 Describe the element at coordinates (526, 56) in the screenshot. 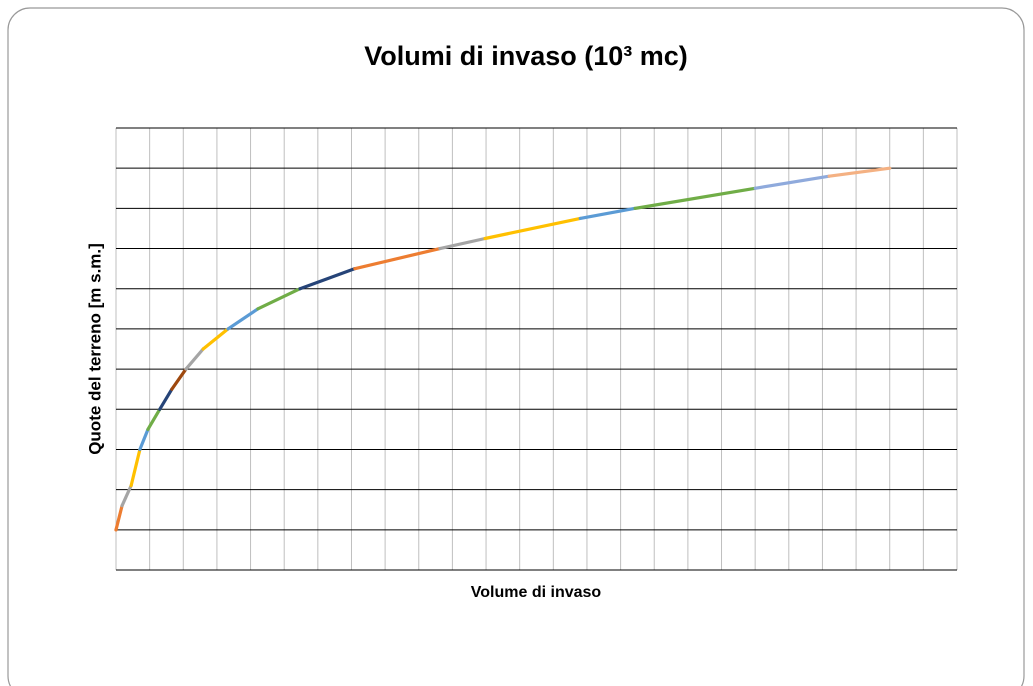

I see `chart-title: Volumi di invaso (10³ mc)` at that location.